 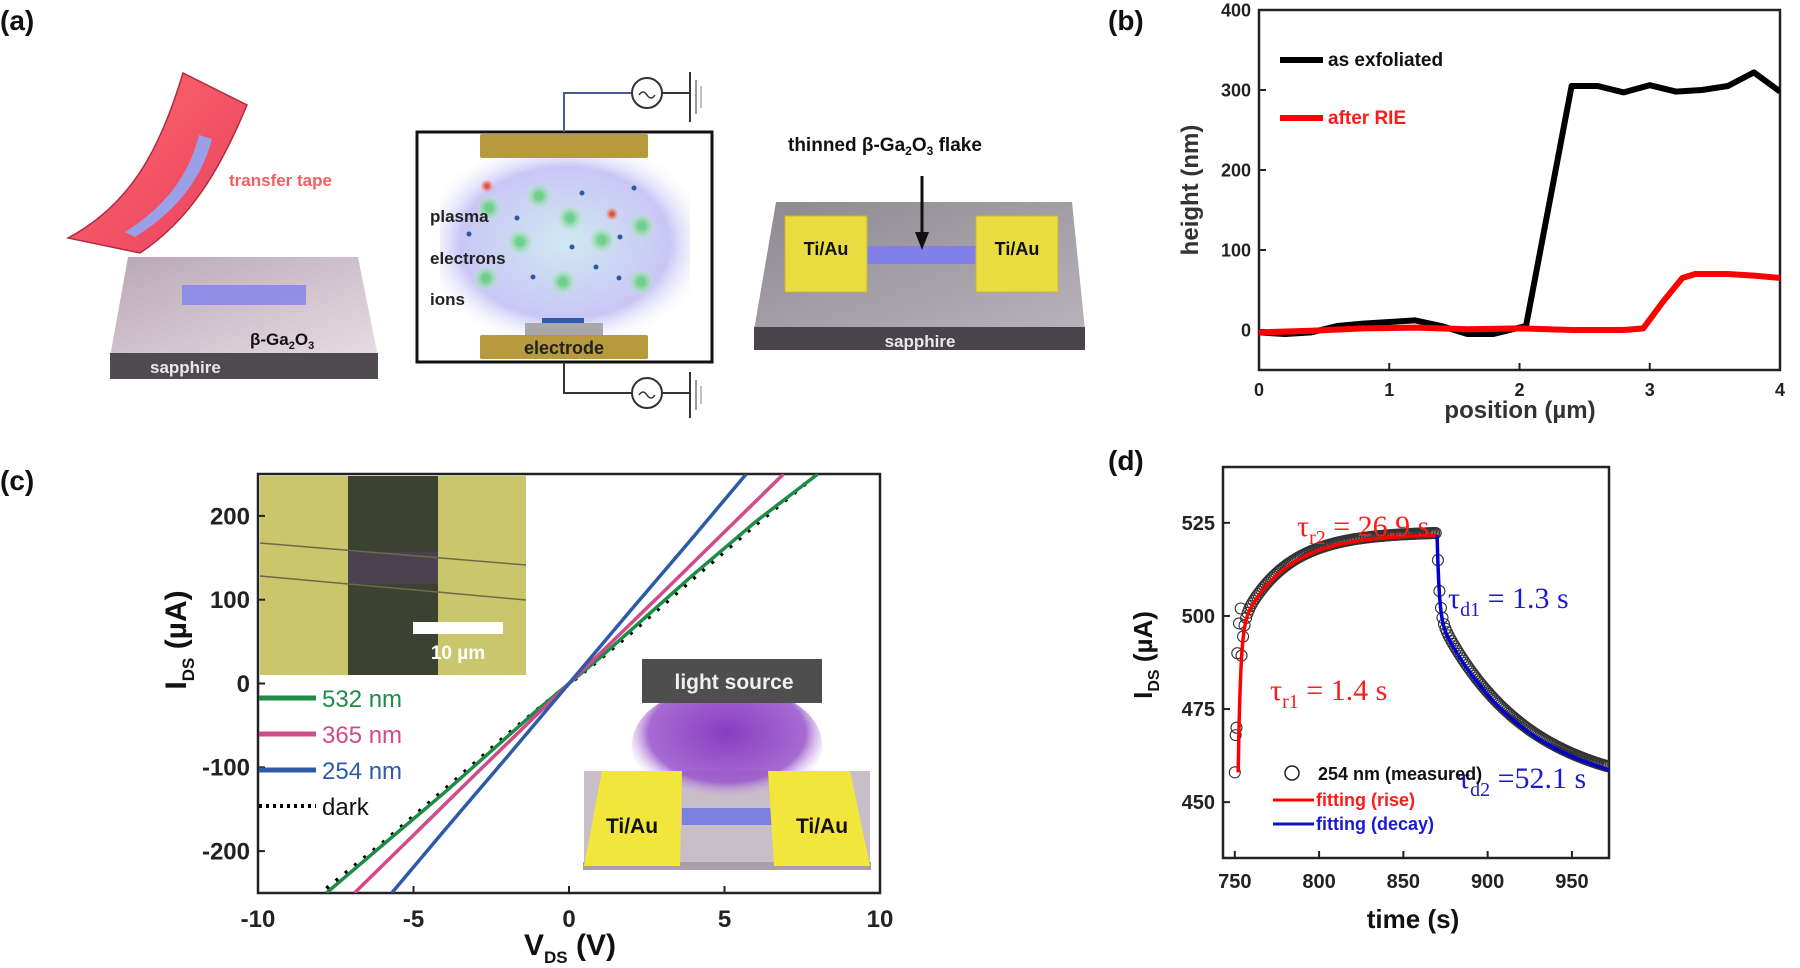 I want to click on inset-right-pad-label: Ti/Au, so click(x=822, y=826).